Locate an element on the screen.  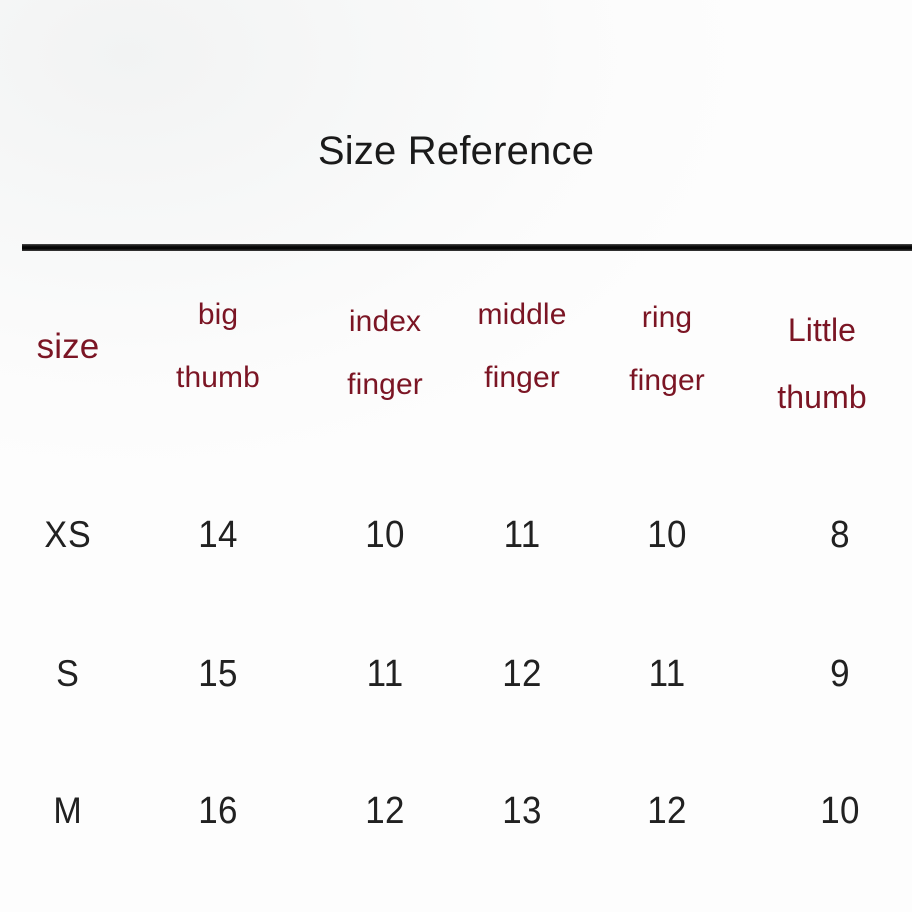
cell-ring-finger: 12 is located at coordinates (667, 811).